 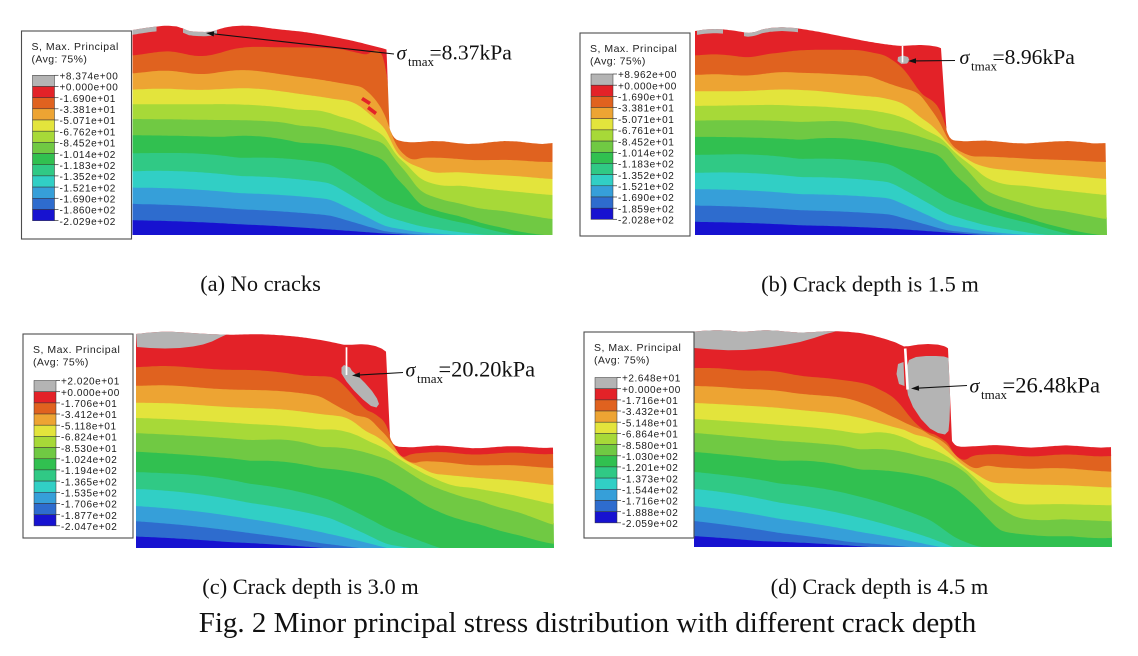 I want to click on svg-text: (d) Crack depth is 4.5 m, so click(x=880, y=586).